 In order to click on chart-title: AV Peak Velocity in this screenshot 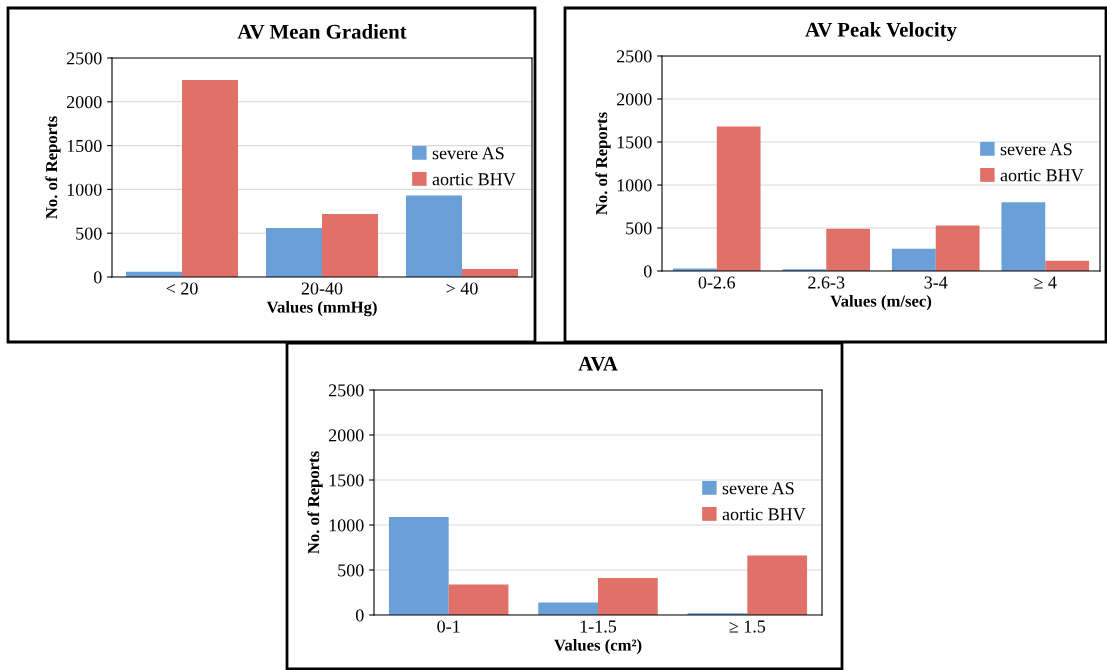, I will do `click(881, 32)`.